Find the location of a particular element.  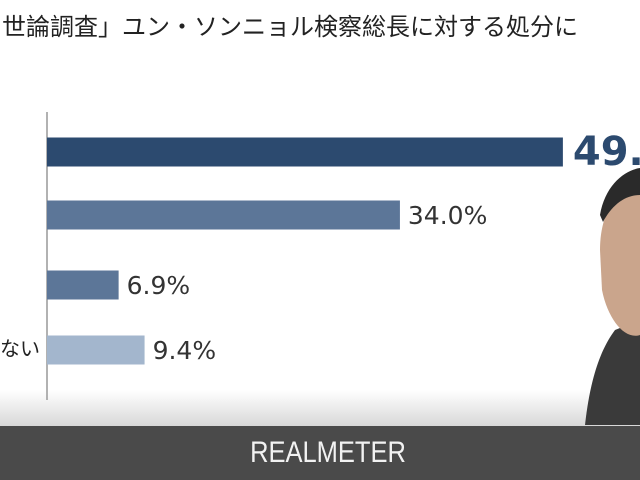

footer-bar is located at coordinates (320, 453).